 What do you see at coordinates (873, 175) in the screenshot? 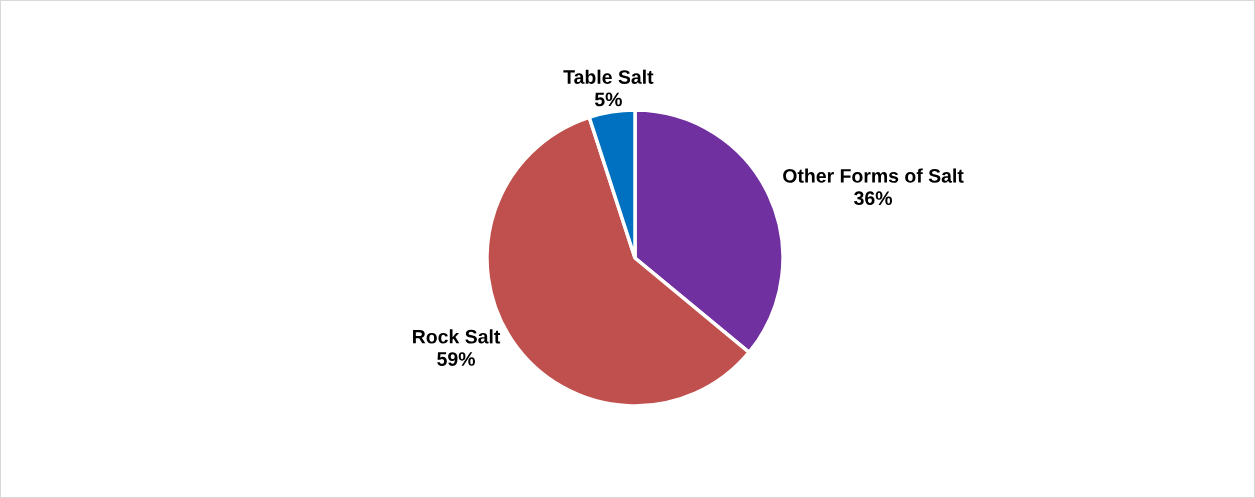
I see `slice-label: Other Forms of Salt` at bounding box center [873, 175].